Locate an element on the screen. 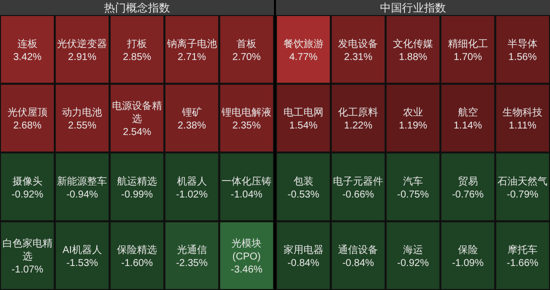 The height and width of the screenshot is (290, 550). data-label: 2.35% is located at coordinates (246, 126).